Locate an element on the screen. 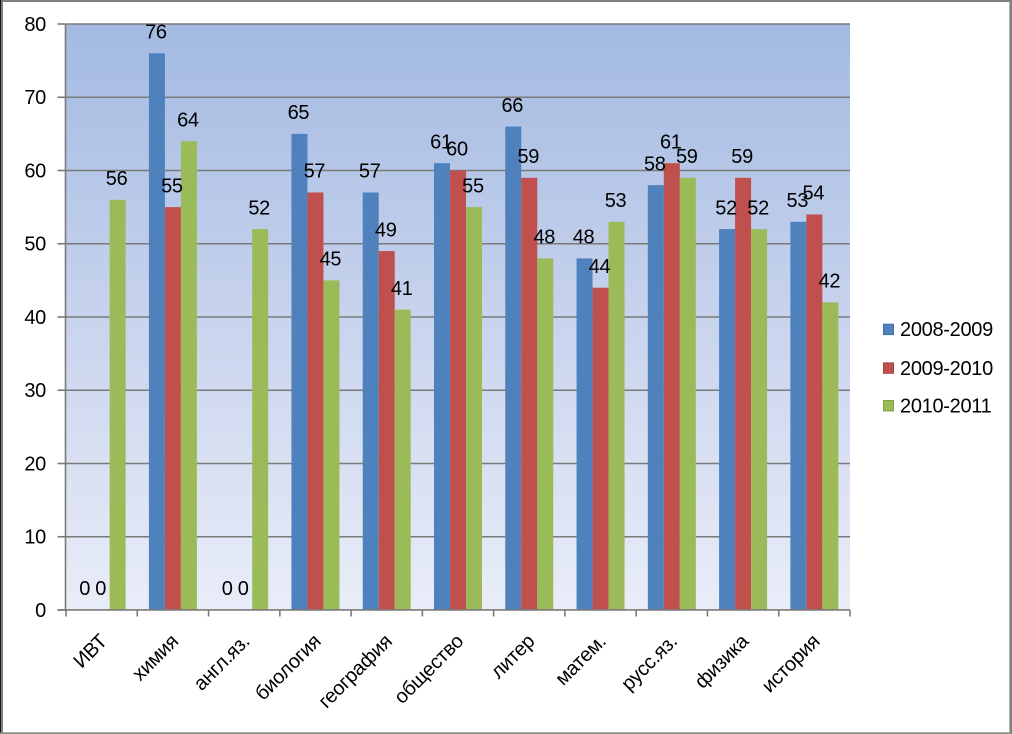  svg-text: 2008-2009 is located at coordinates (946, 330).